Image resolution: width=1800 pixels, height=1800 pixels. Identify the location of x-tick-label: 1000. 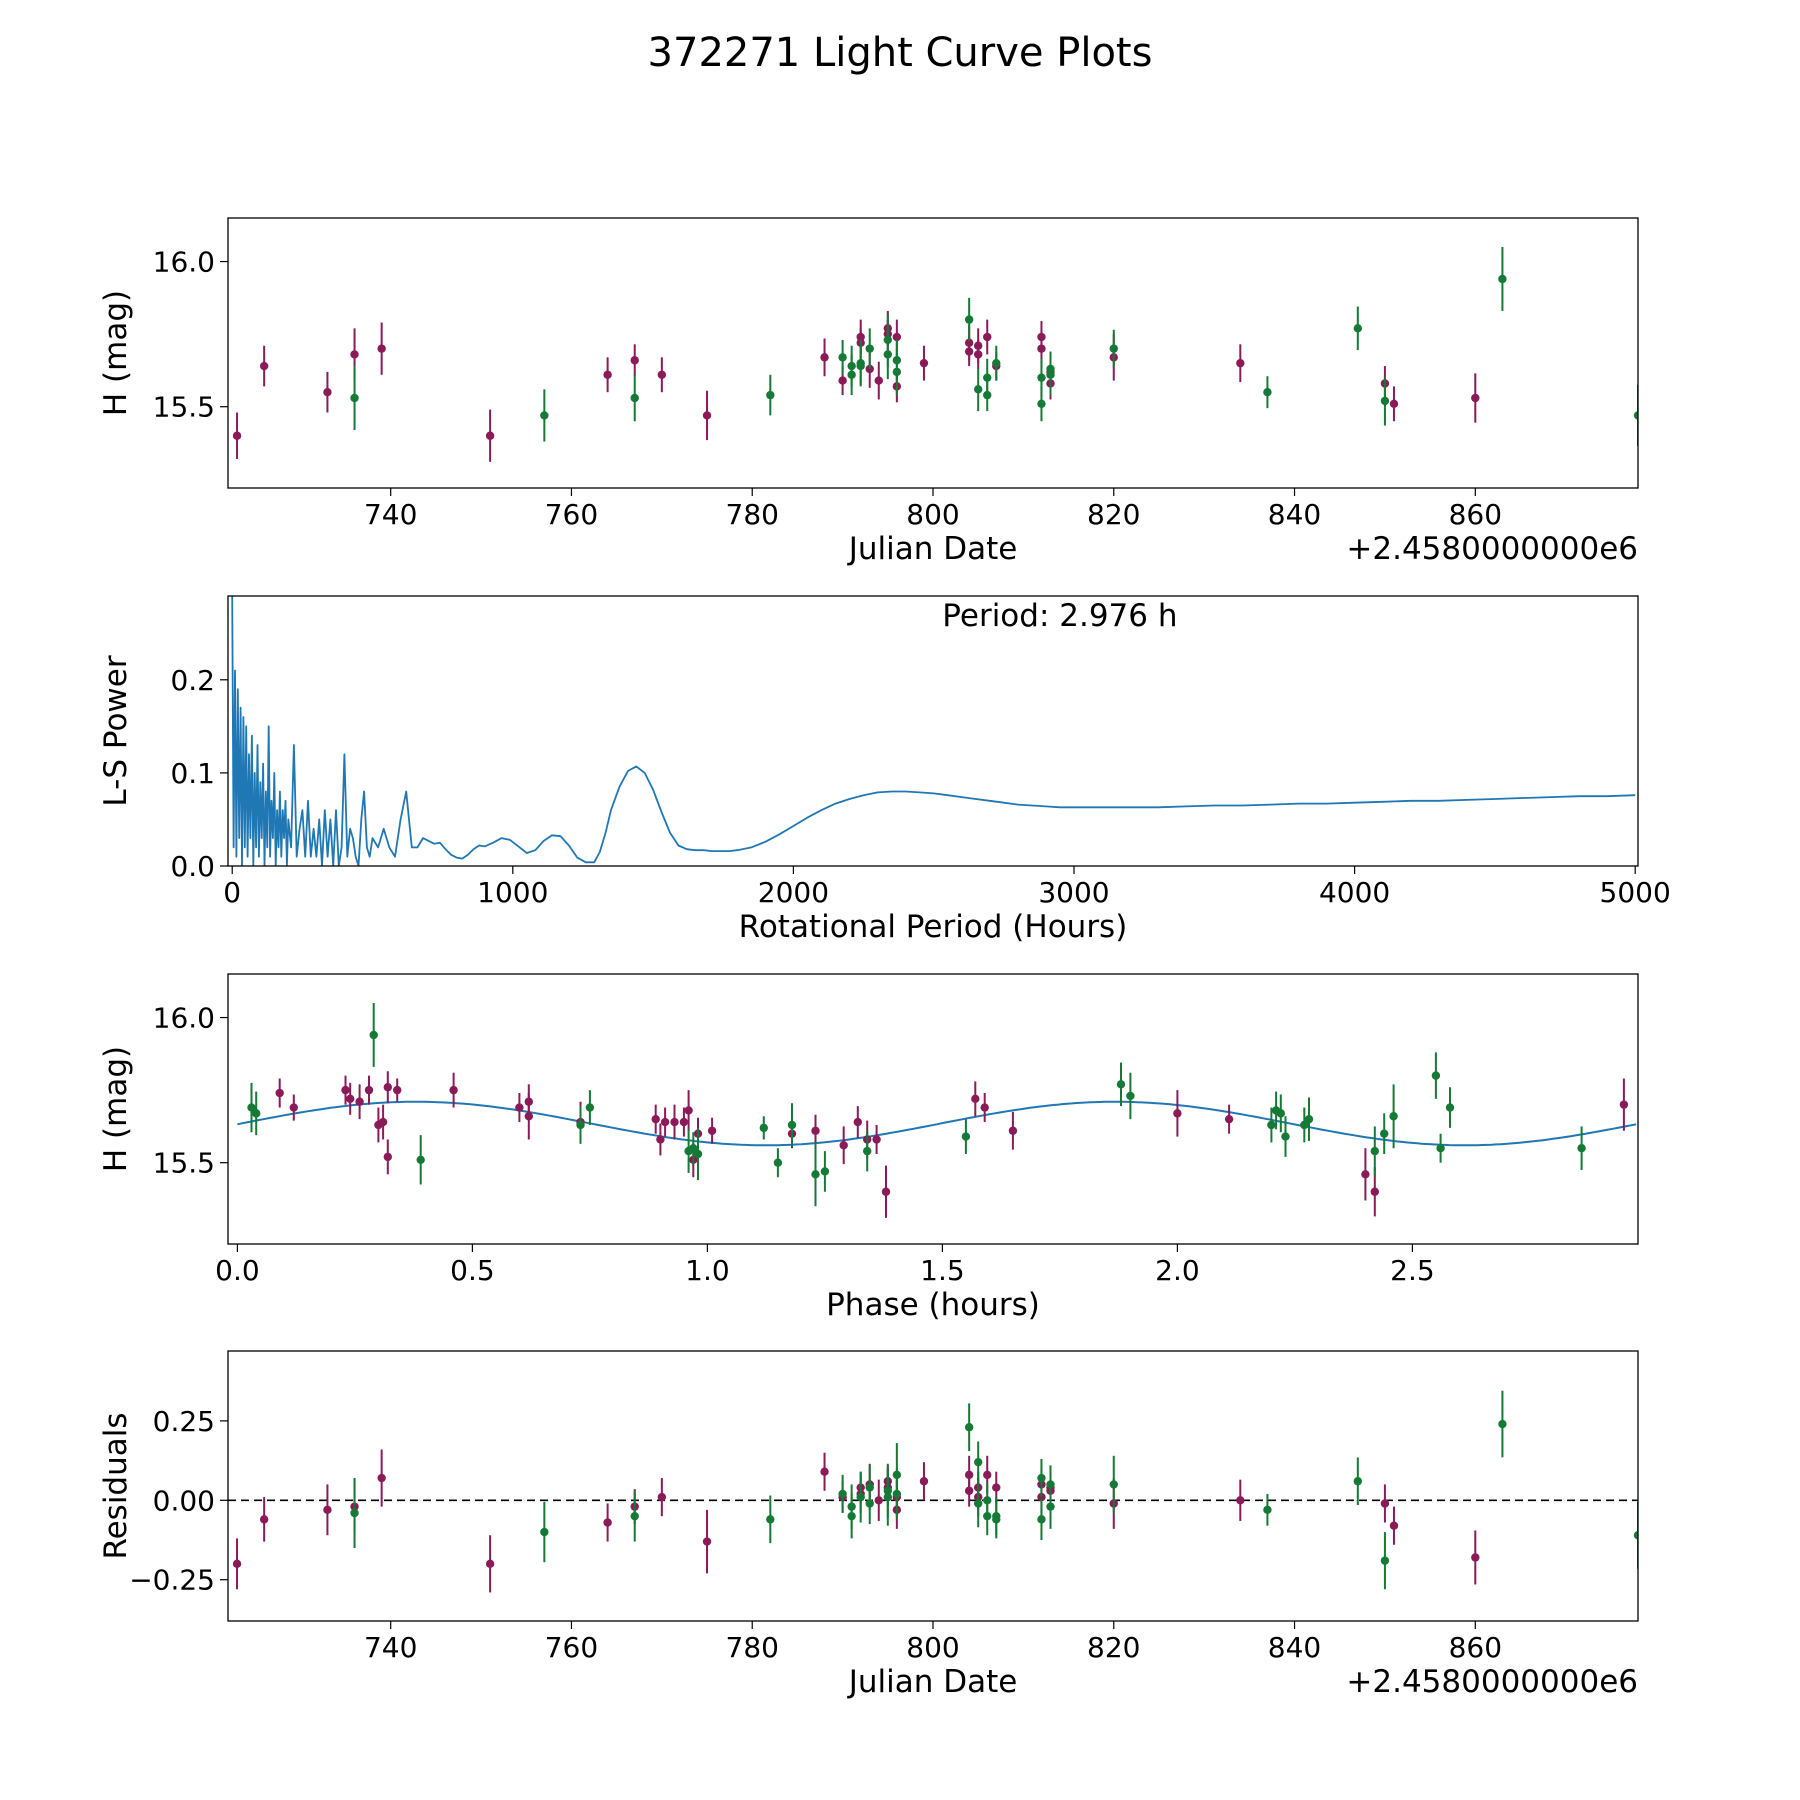
(512, 892).